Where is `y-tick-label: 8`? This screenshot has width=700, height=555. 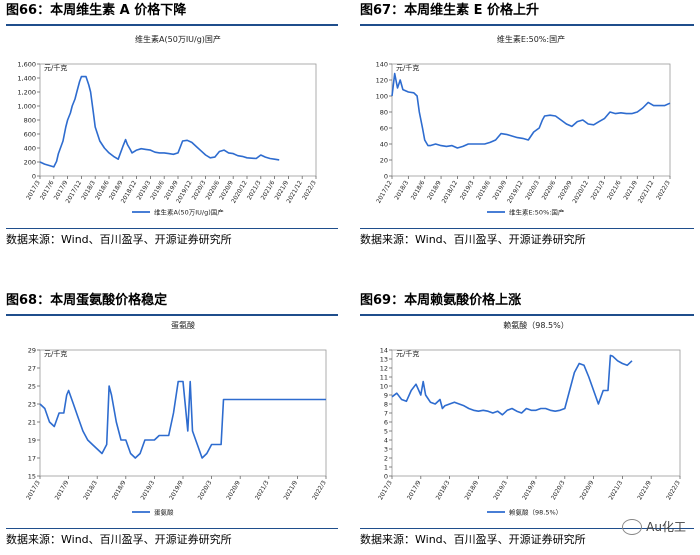 y-tick-label: 8 is located at coordinates (386, 405).